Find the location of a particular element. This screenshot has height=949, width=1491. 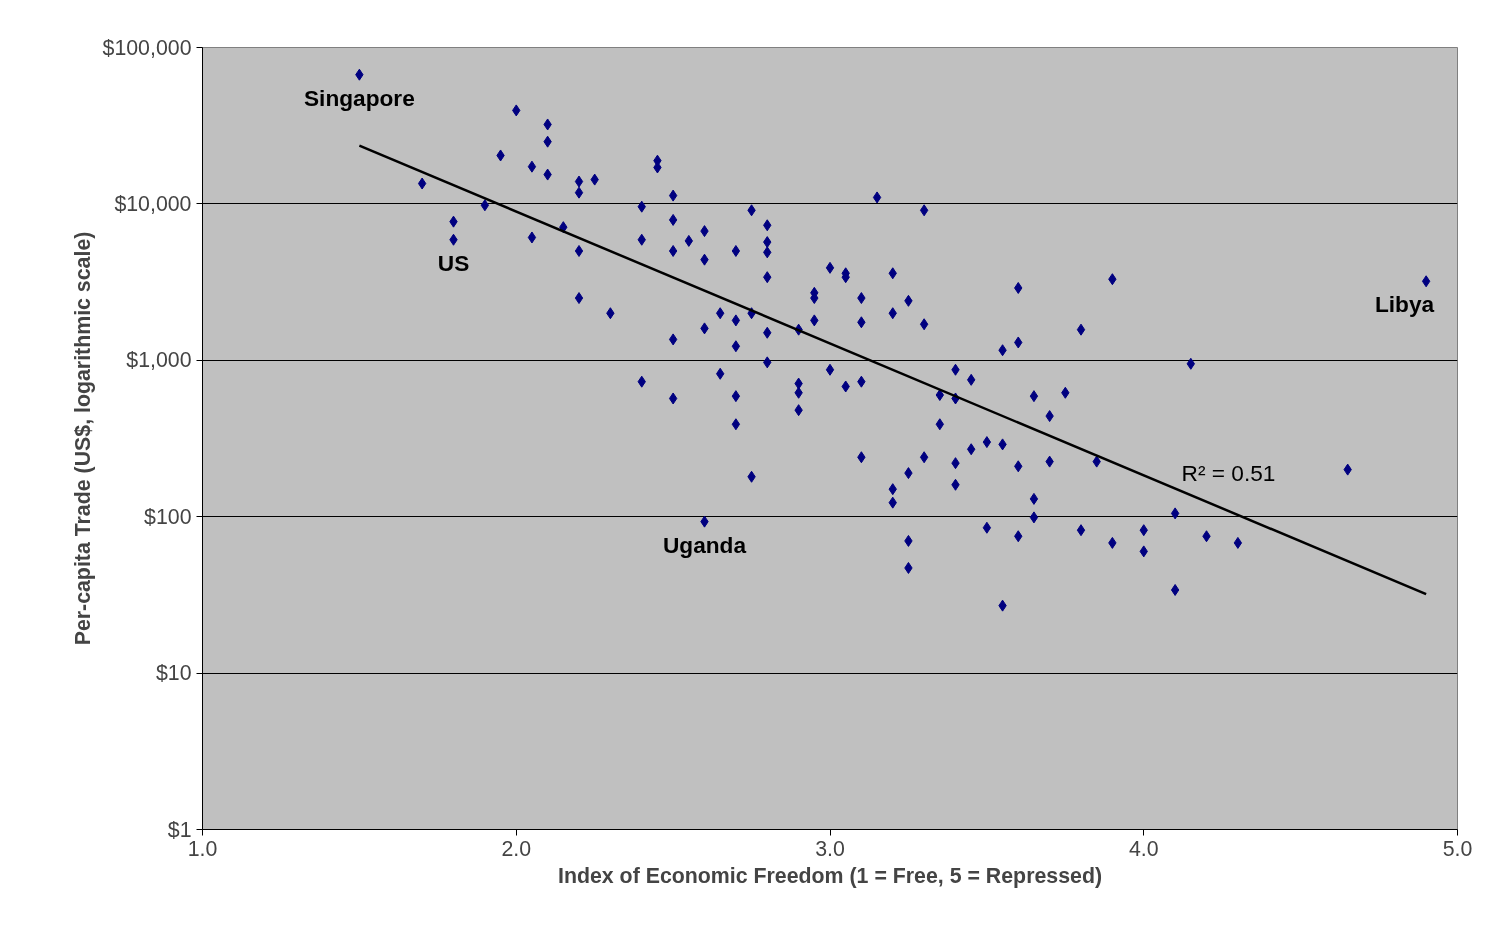

x-tick-label: 4.0 is located at coordinates (1143, 848).